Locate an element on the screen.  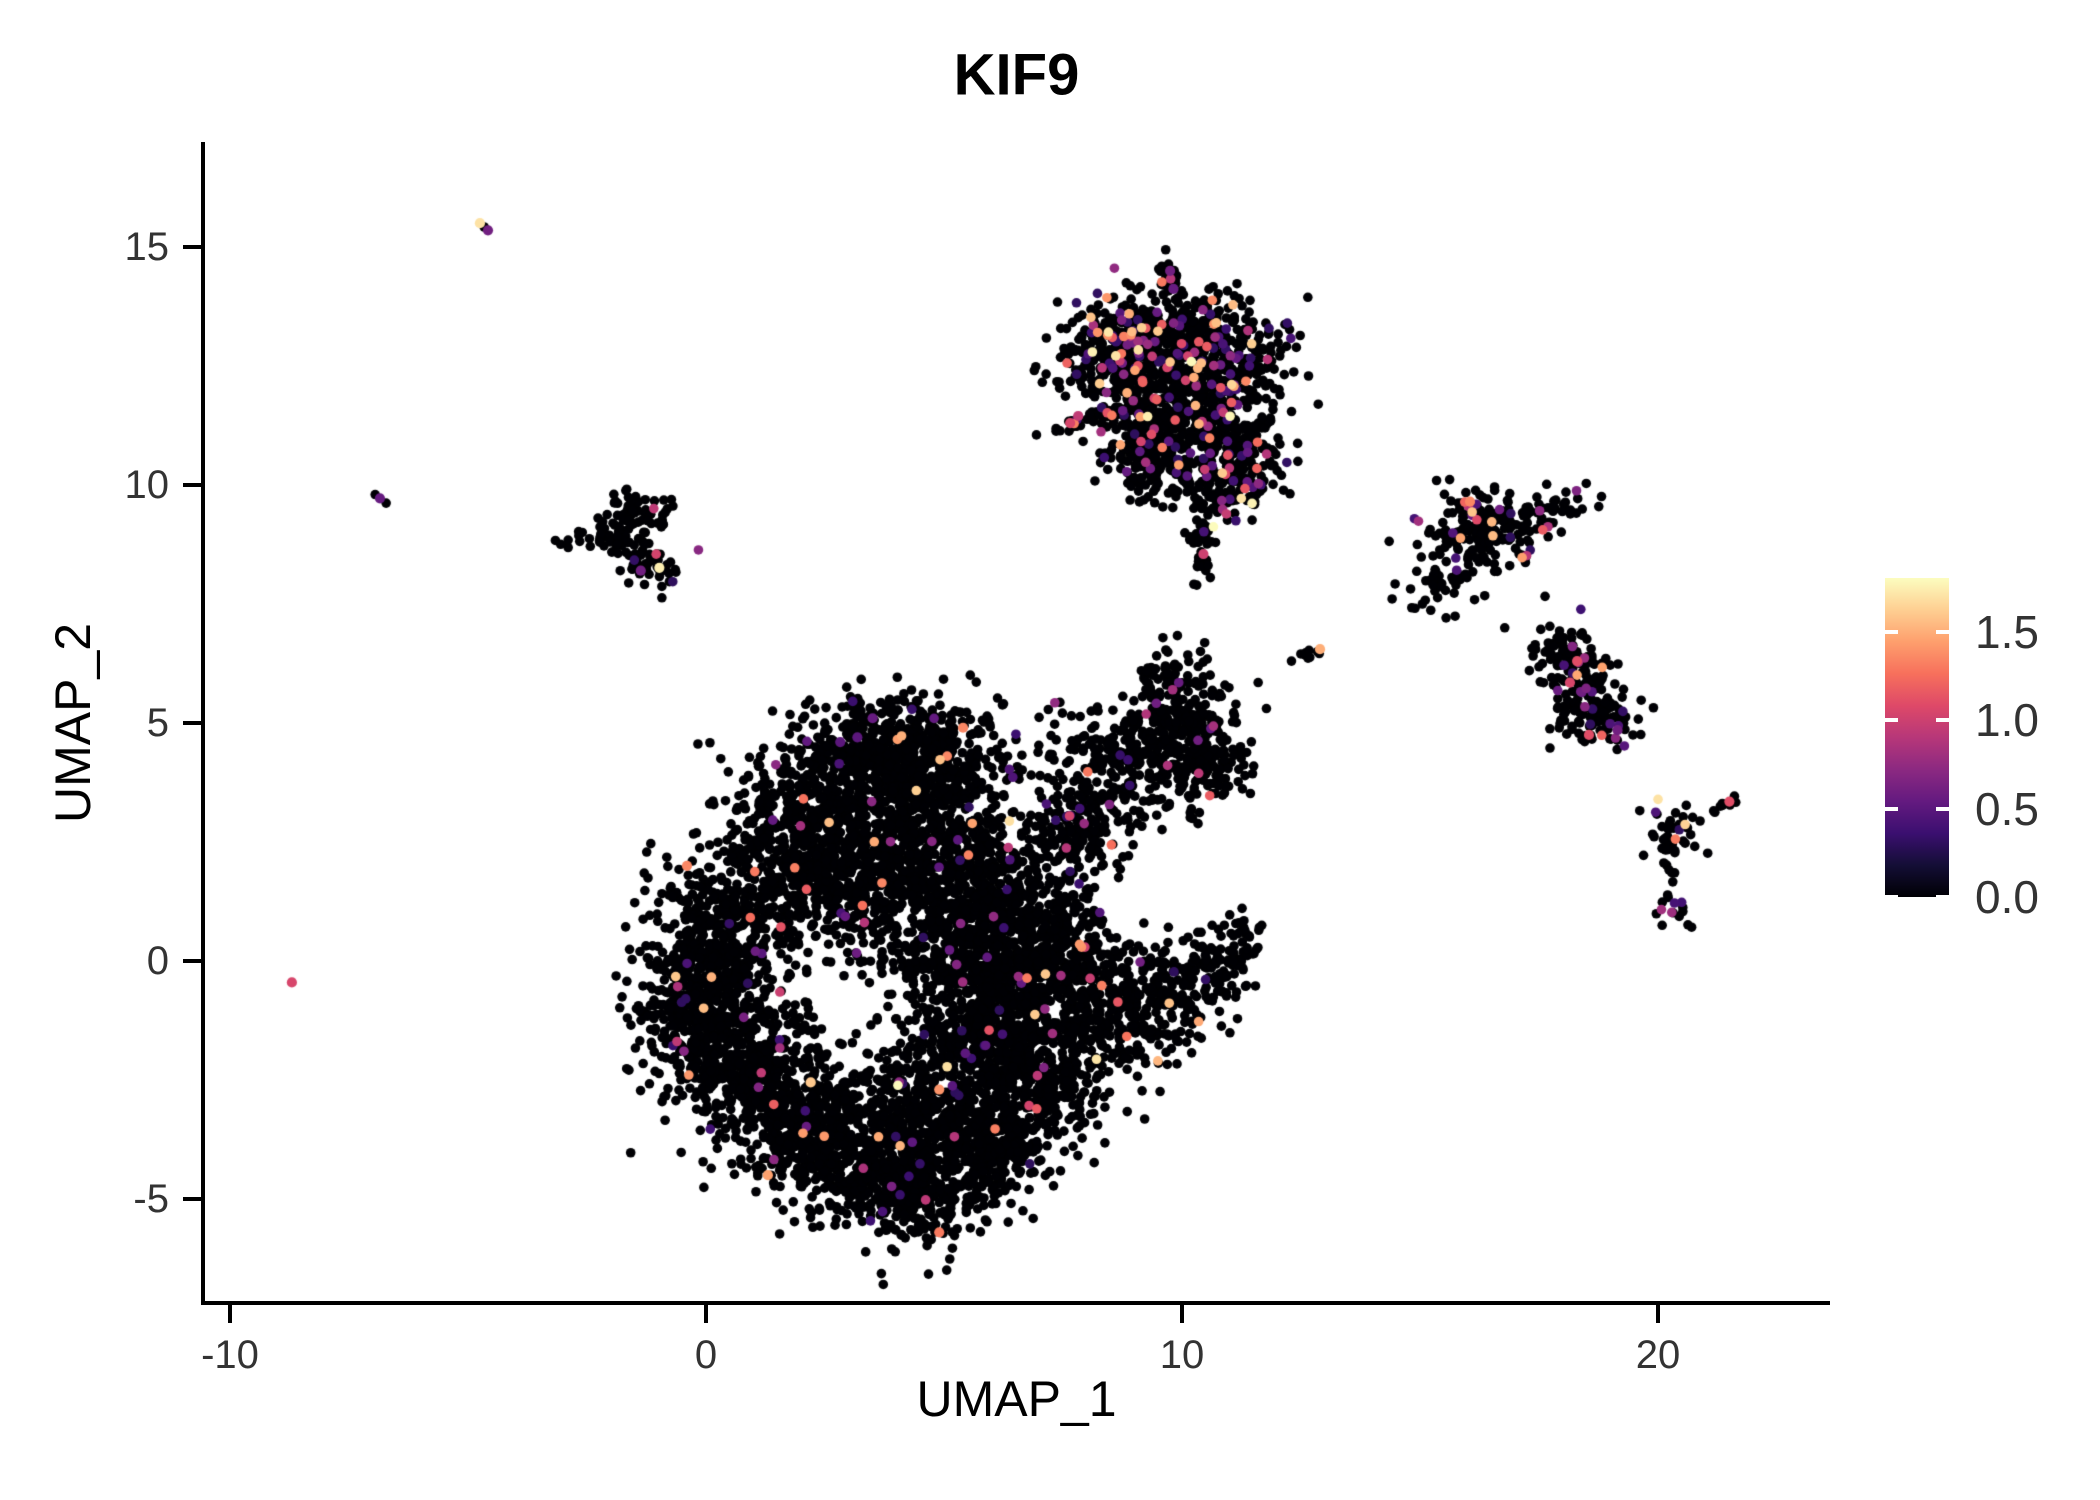
x-axis-line is located at coordinates (1015, 1303).